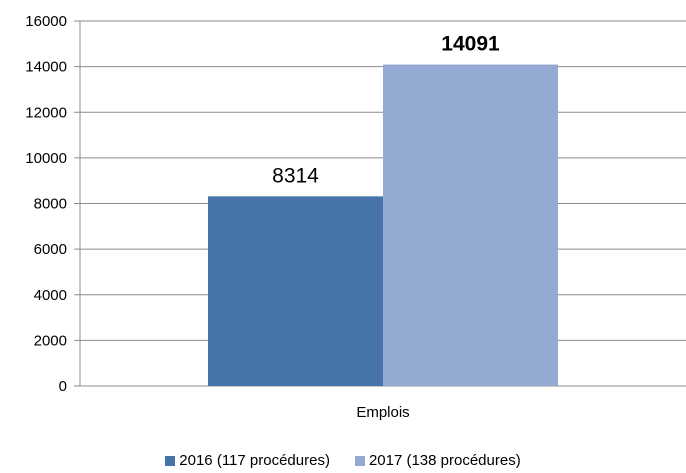 The image size is (686, 473). I want to click on y-tick-label-10000: 10000, so click(46, 158).